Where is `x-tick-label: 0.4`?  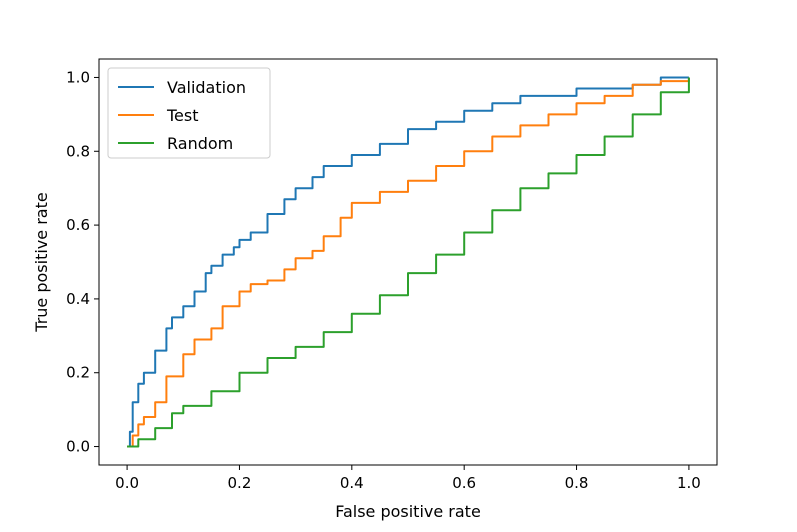 x-tick-label: 0.4 is located at coordinates (352, 483).